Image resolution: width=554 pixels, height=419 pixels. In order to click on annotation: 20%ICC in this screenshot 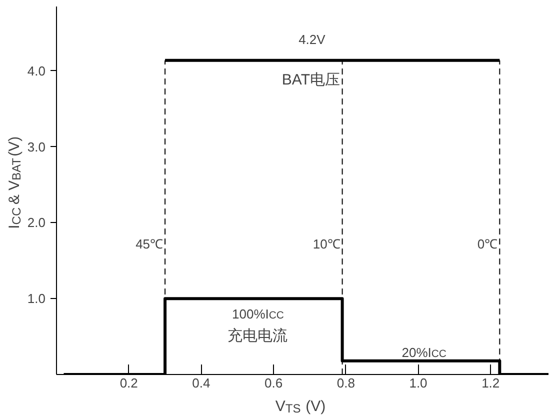, I will do `click(424, 352)`.